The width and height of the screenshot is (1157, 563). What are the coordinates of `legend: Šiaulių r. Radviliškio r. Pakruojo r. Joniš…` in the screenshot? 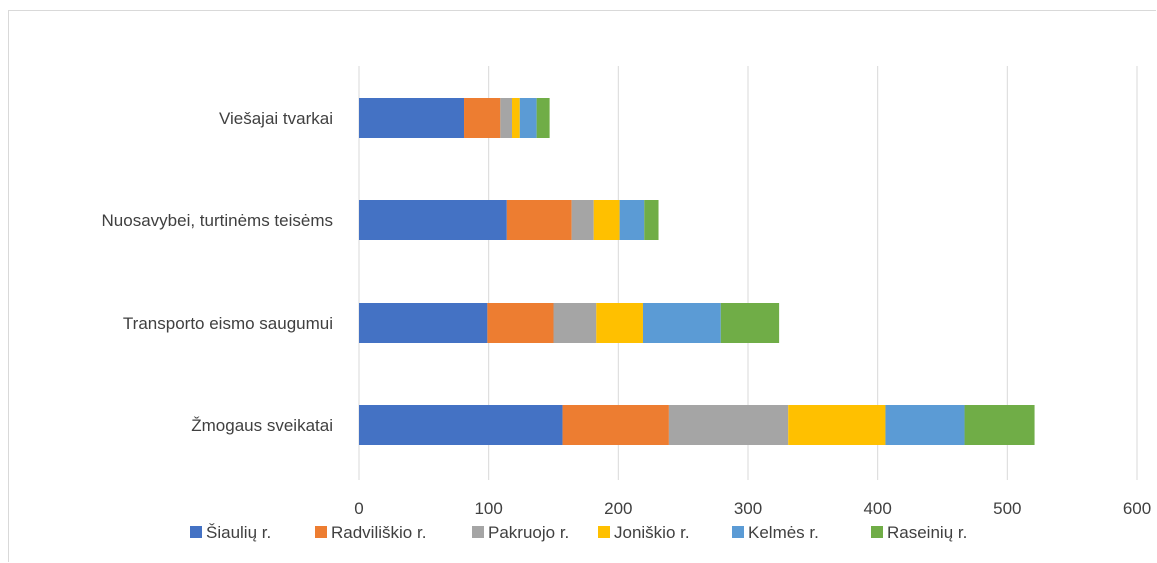 It's located at (578, 532).